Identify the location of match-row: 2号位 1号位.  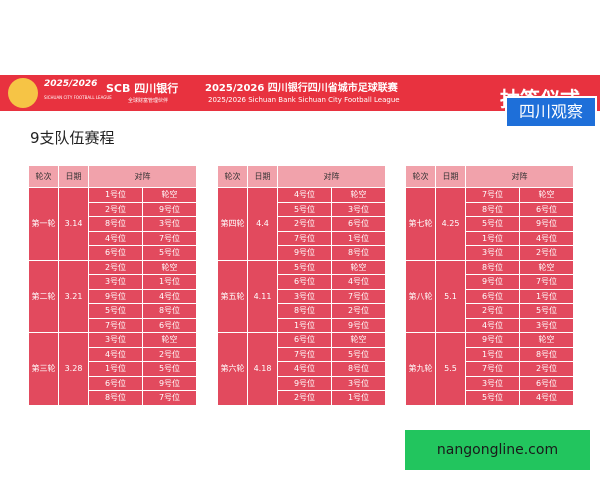
(302, 398).